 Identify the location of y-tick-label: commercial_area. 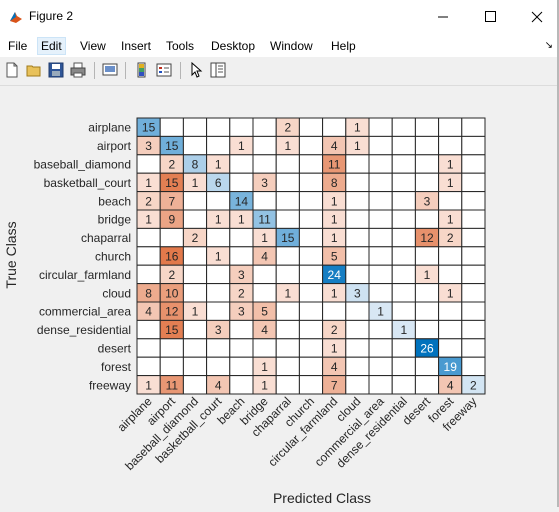
(85, 312).